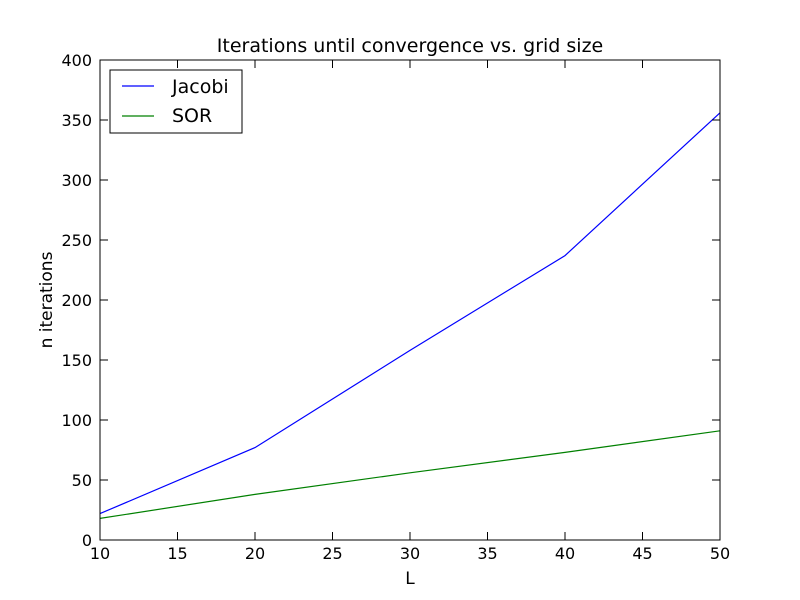 The width and height of the screenshot is (800, 600). I want to click on y-tick-label: 0, so click(87, 540).